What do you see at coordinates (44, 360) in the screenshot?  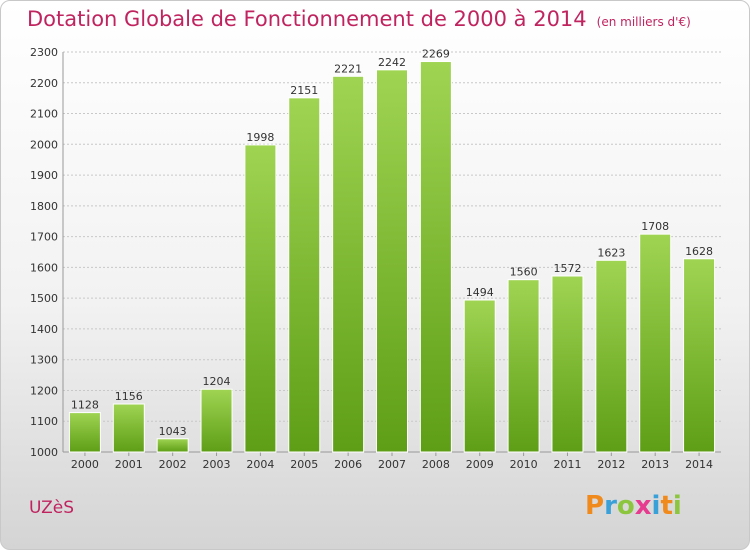 I see `y-tick-label: 1300` at bounding box center [44, 360].